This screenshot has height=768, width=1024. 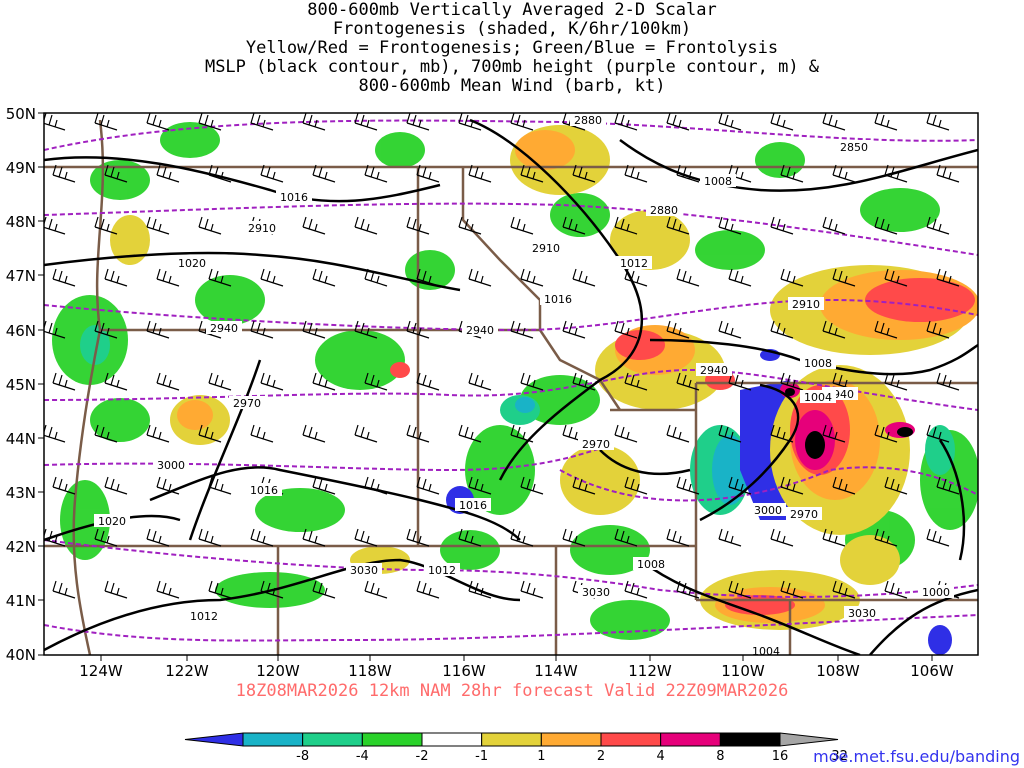 What do you see at coordinates (21, 439) in the screenshot?
I see `lat-label: 44N` at bounding box center [21, 439].